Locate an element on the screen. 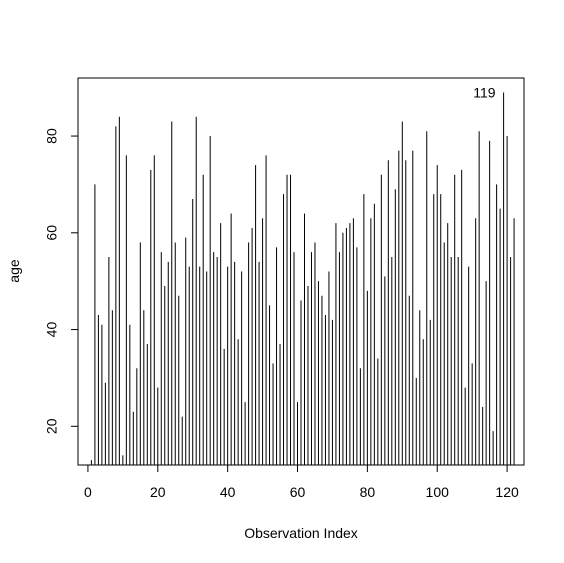  y-axis-label: age is located at coordinates (14, 271).